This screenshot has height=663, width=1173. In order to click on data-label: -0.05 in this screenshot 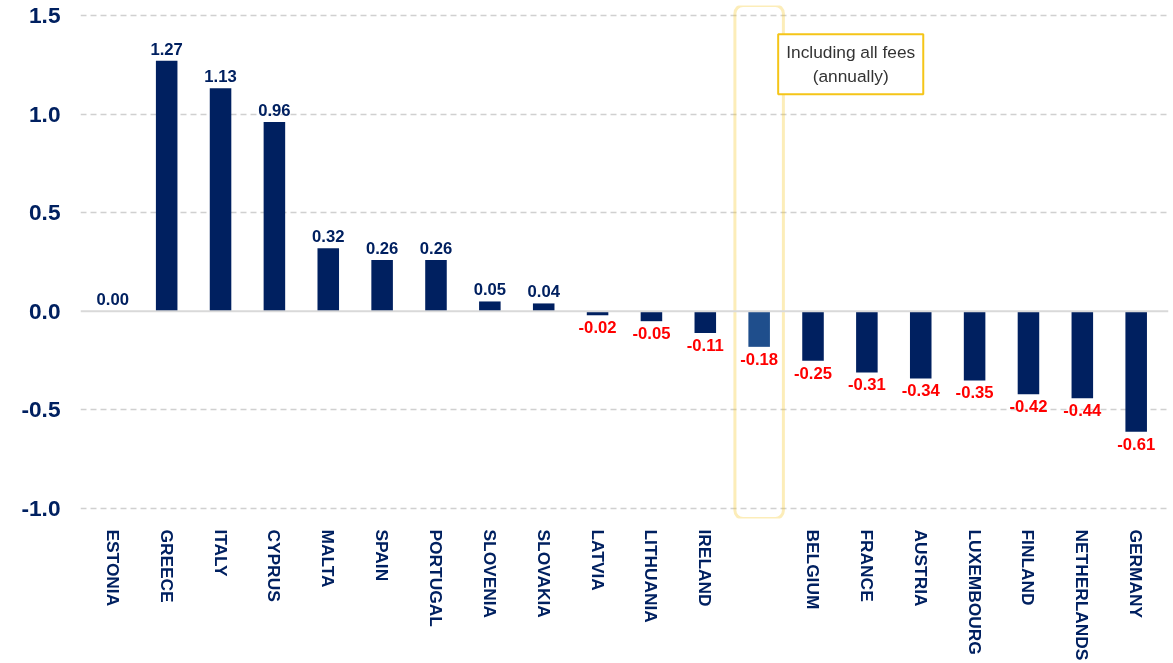, I will do `click(651, 334)`.